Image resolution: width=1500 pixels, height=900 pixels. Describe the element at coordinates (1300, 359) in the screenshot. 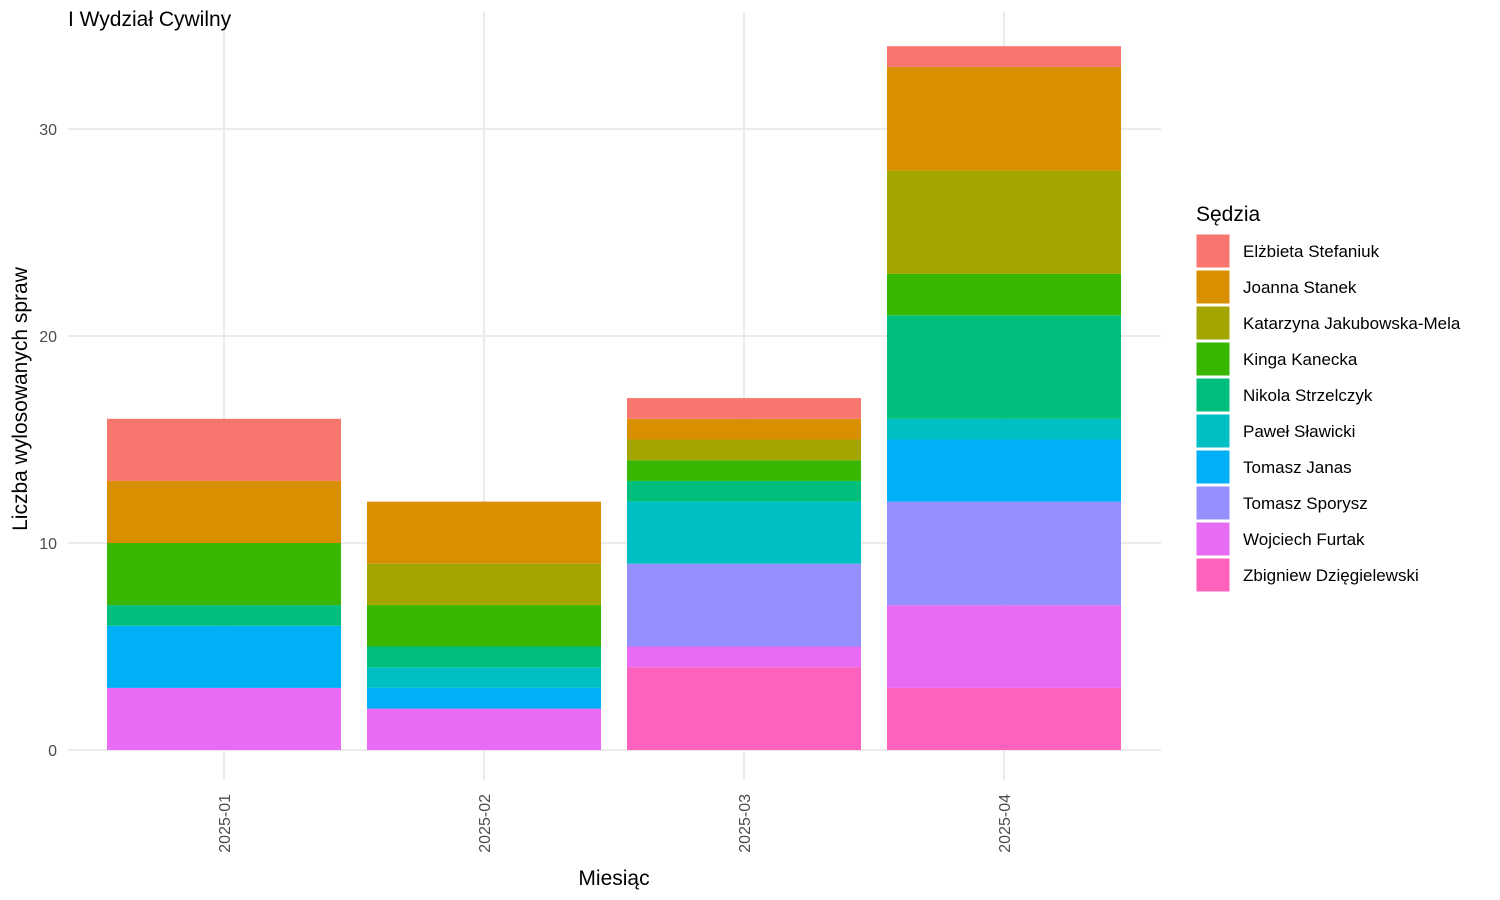

I see `legend-label: Kinga Kanecka` at that location.